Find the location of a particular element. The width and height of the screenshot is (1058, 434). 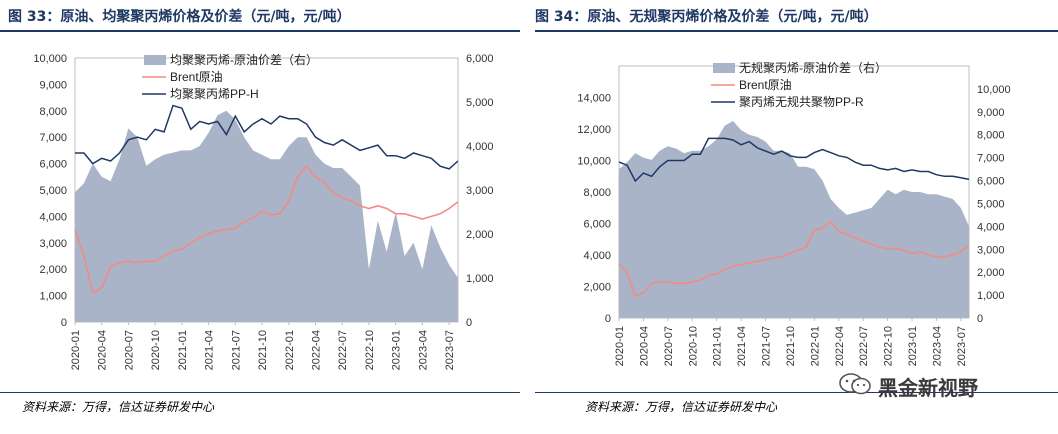

y-right-tick-label: 9,000 is located at coordinates (991, 113).